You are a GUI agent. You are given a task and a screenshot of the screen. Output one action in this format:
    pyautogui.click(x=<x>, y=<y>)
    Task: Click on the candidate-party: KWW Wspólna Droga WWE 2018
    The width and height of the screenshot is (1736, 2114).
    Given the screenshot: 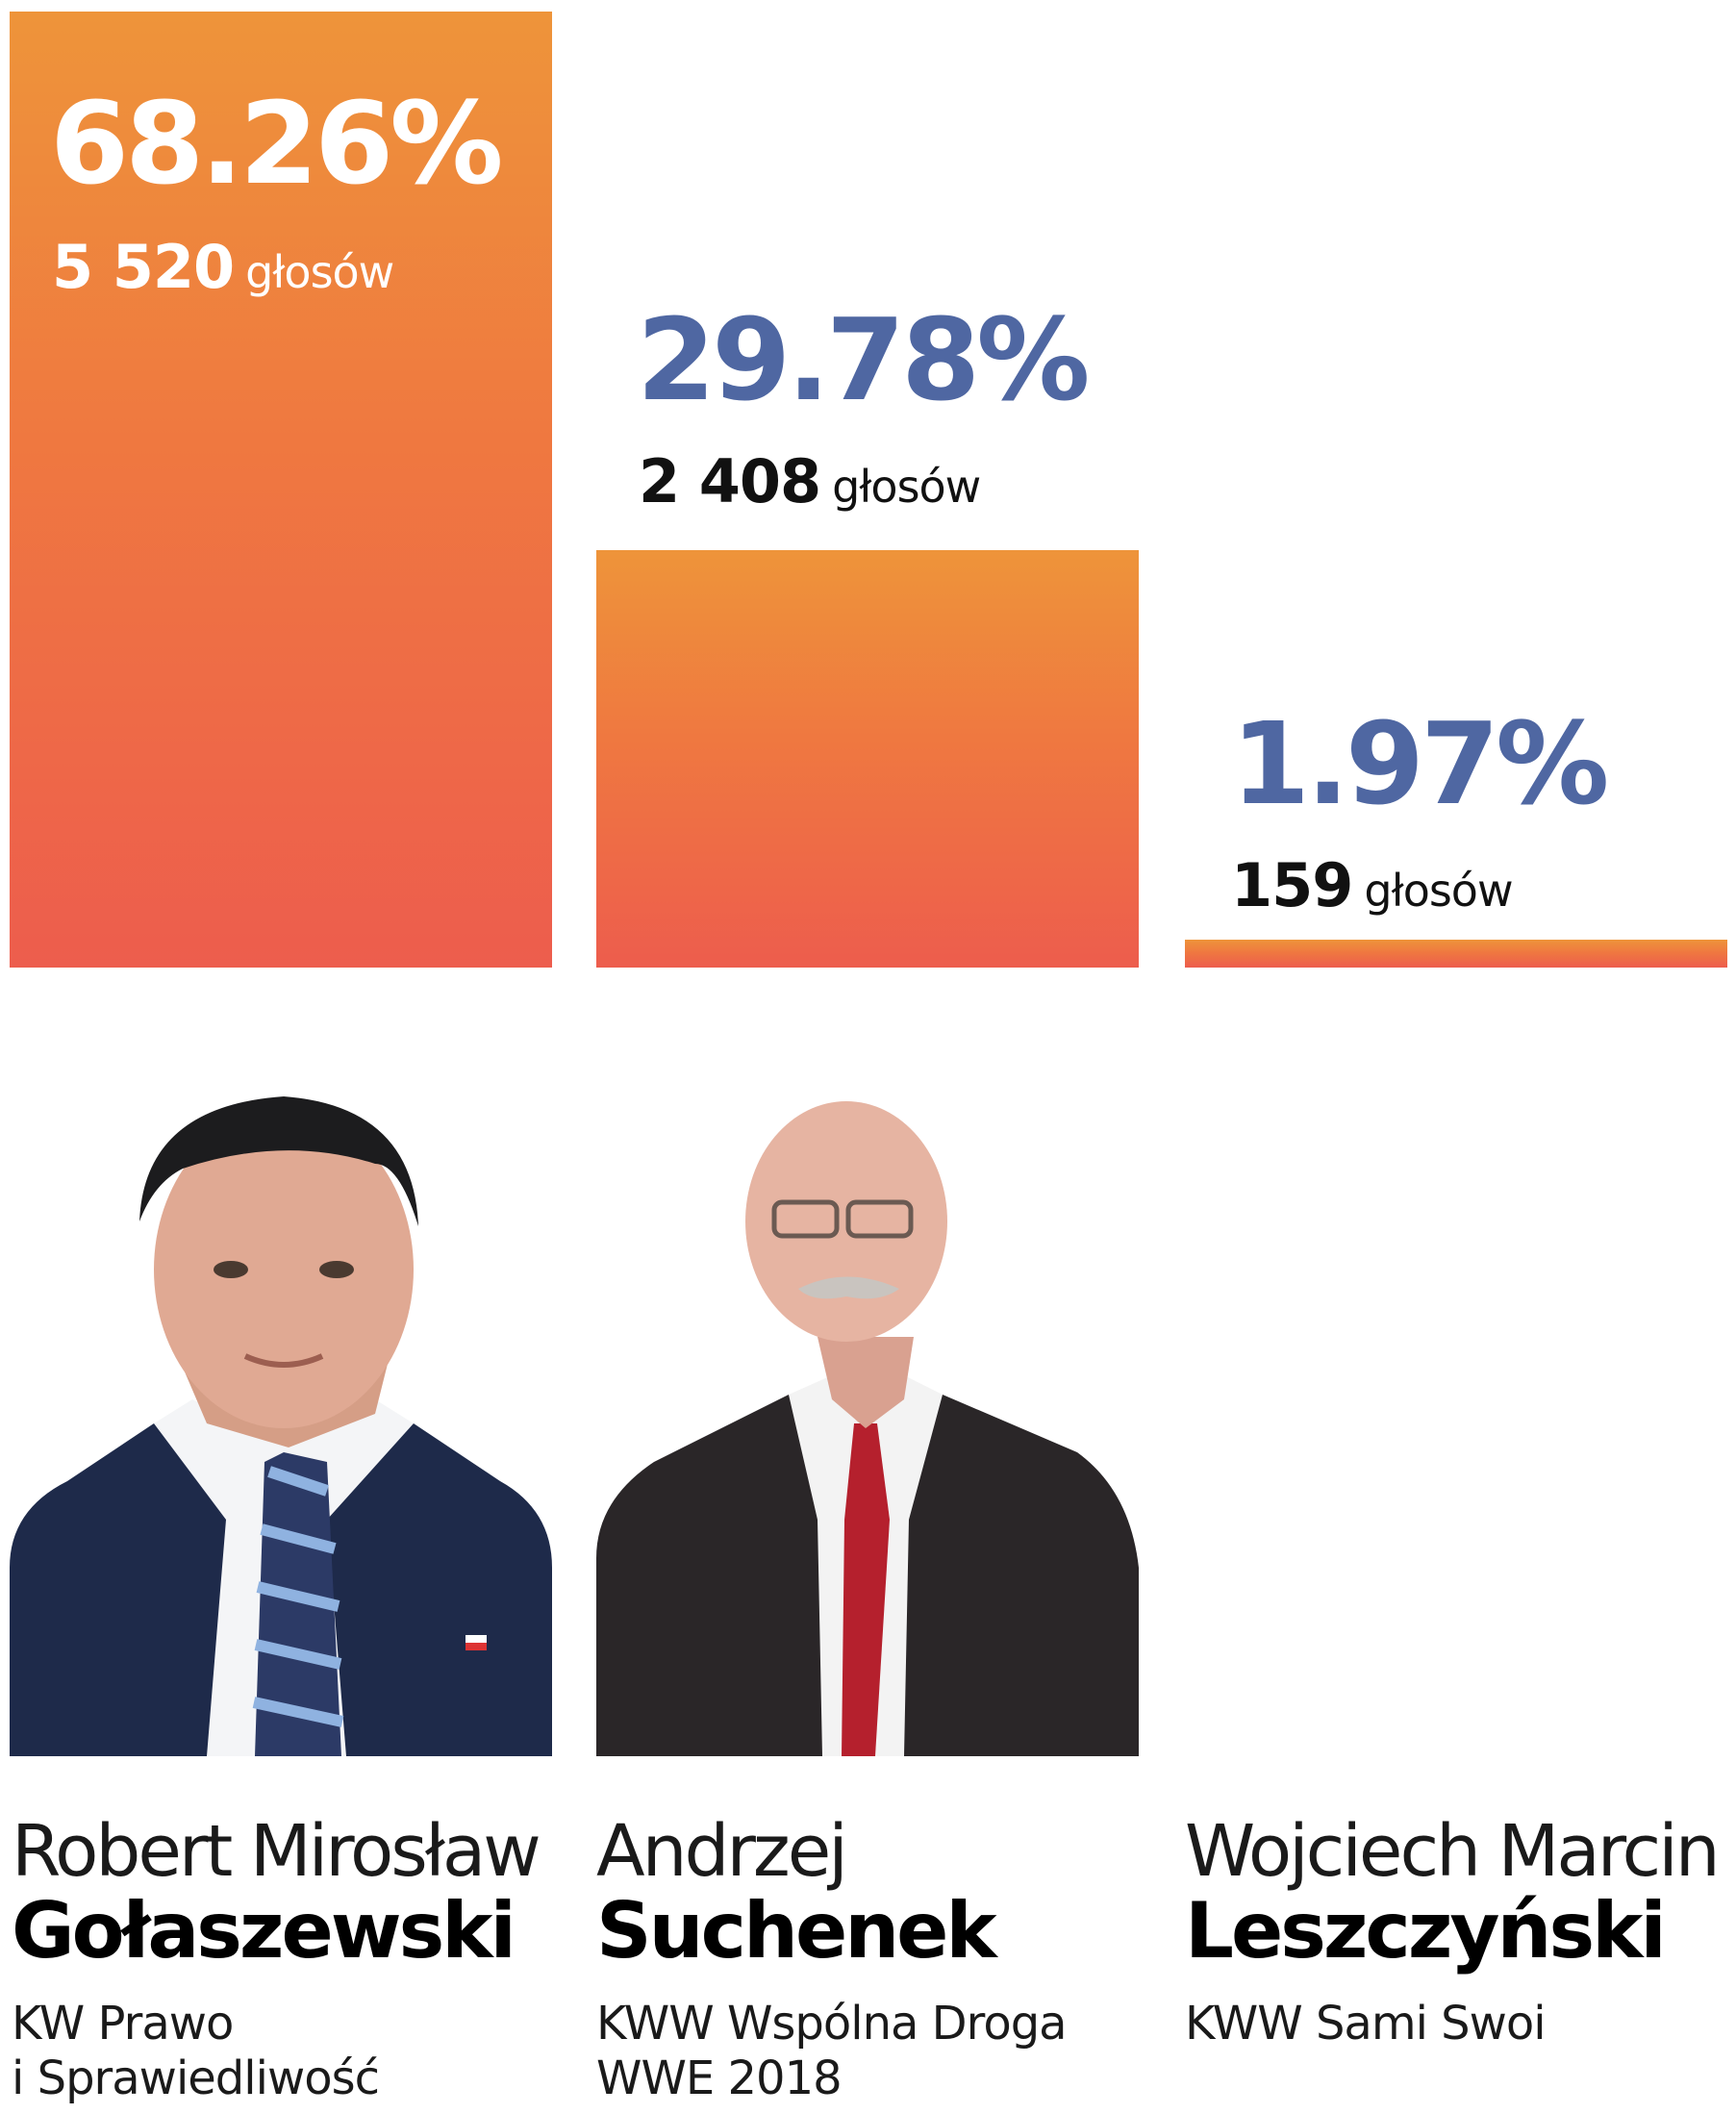 What is the action you would take?
    pyautogui.click(x=832, y=2051)
    